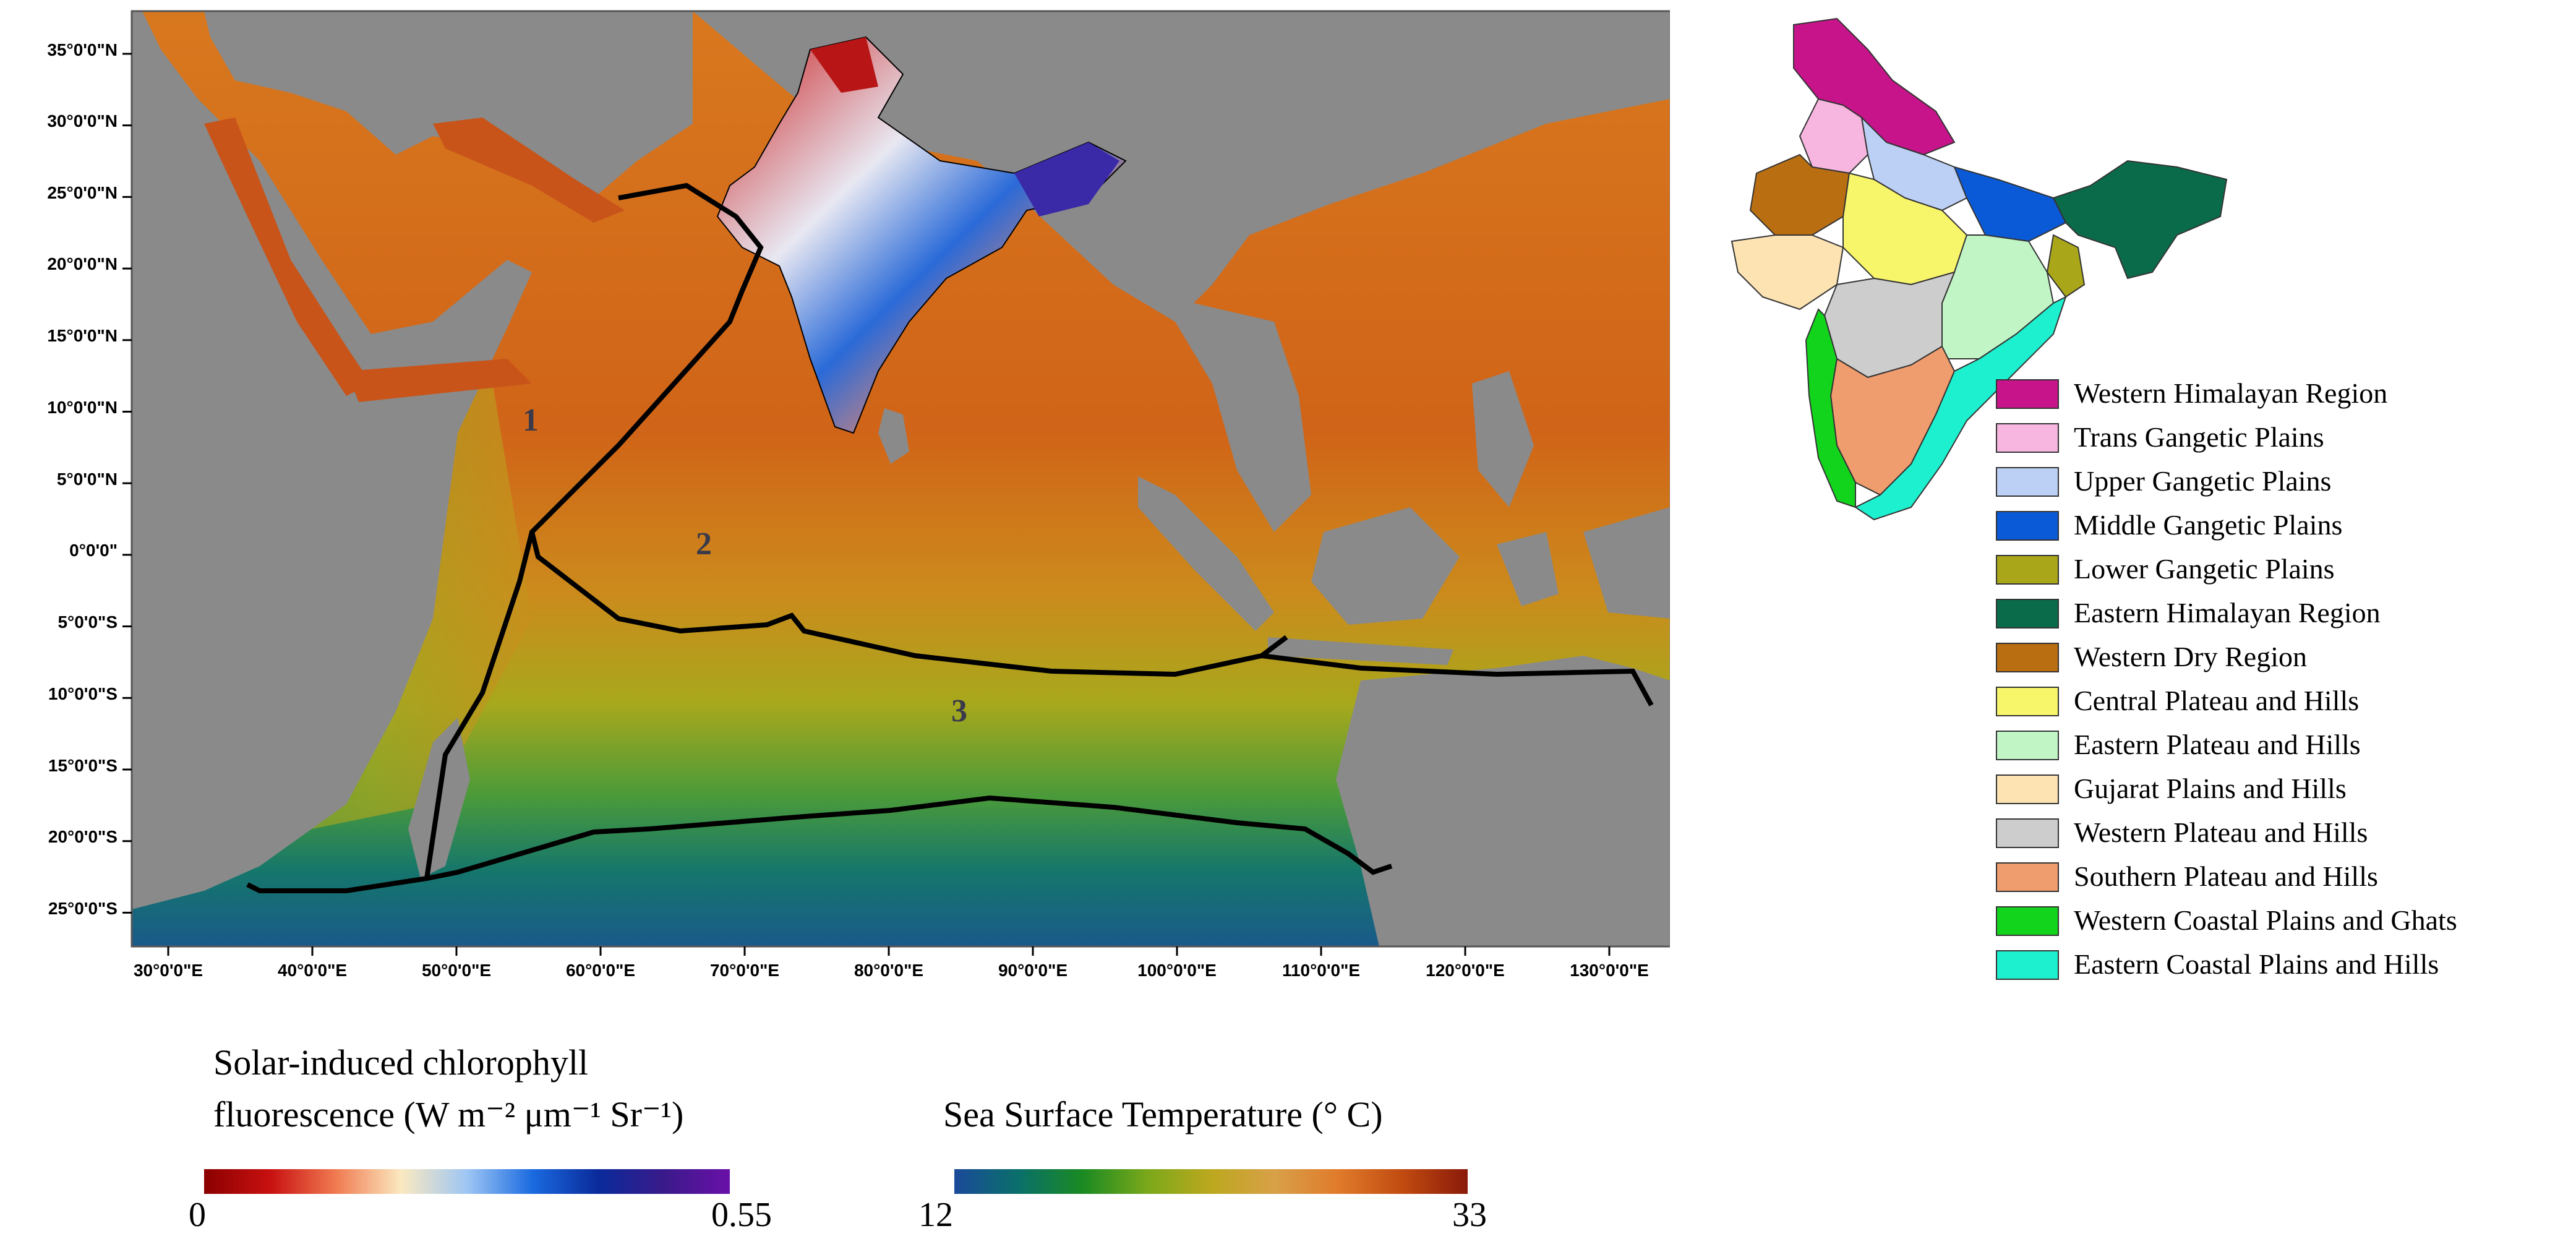 Image resolution: width=2576 pixels, height=1244 pixels. I want to click on lat-label: 10°0'0"N, so click(82, 407).